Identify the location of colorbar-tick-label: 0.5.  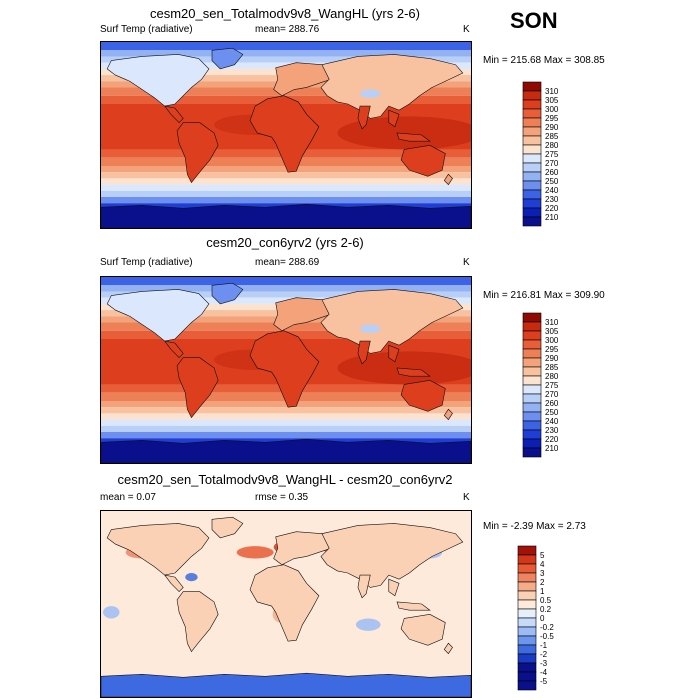
(546, 600).